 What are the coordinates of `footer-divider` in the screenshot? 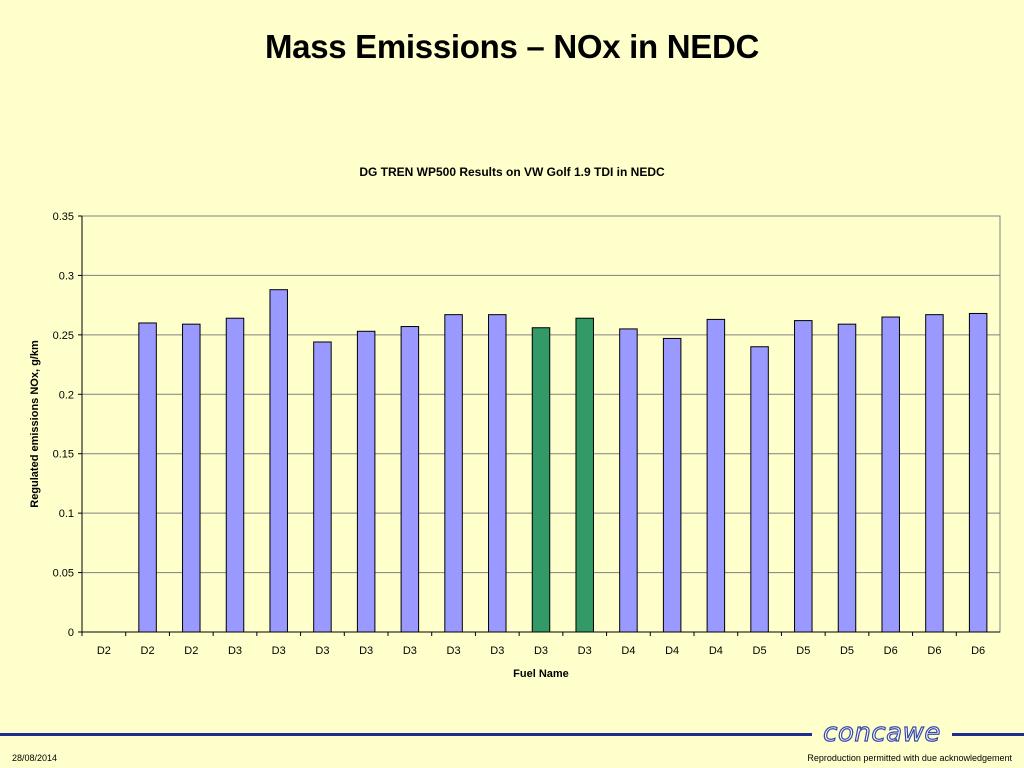 It's located at (512, 734).